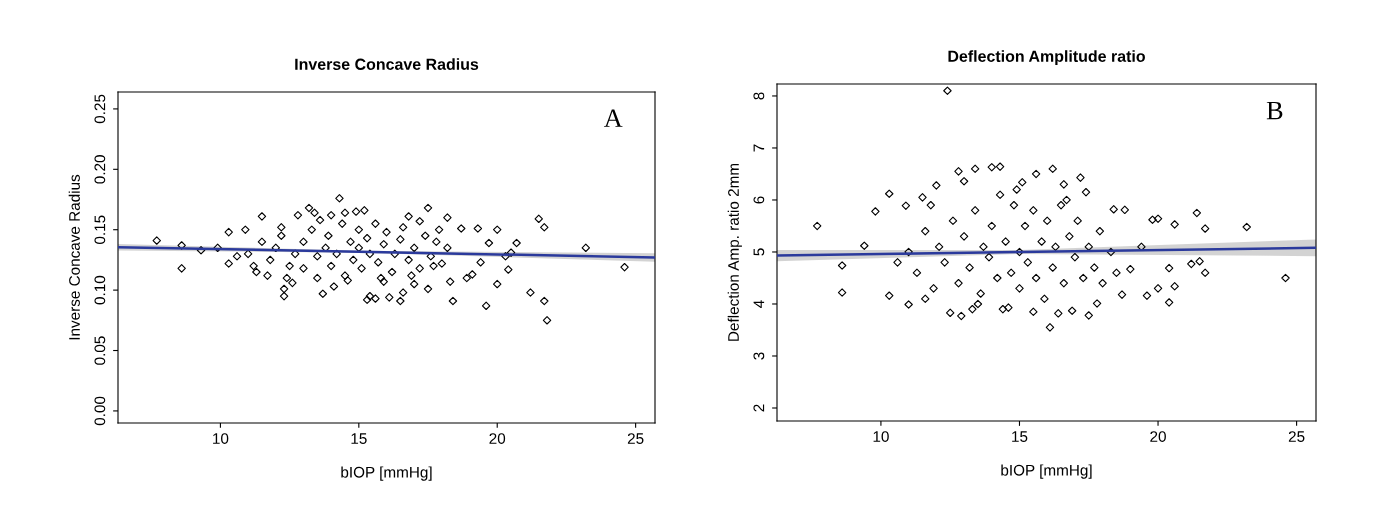  What do you see at coordinates (1046, 58) in the screenshot?
I see `chart-title: Deflection Amplitude ratio` at bounding box center [1046, 58].